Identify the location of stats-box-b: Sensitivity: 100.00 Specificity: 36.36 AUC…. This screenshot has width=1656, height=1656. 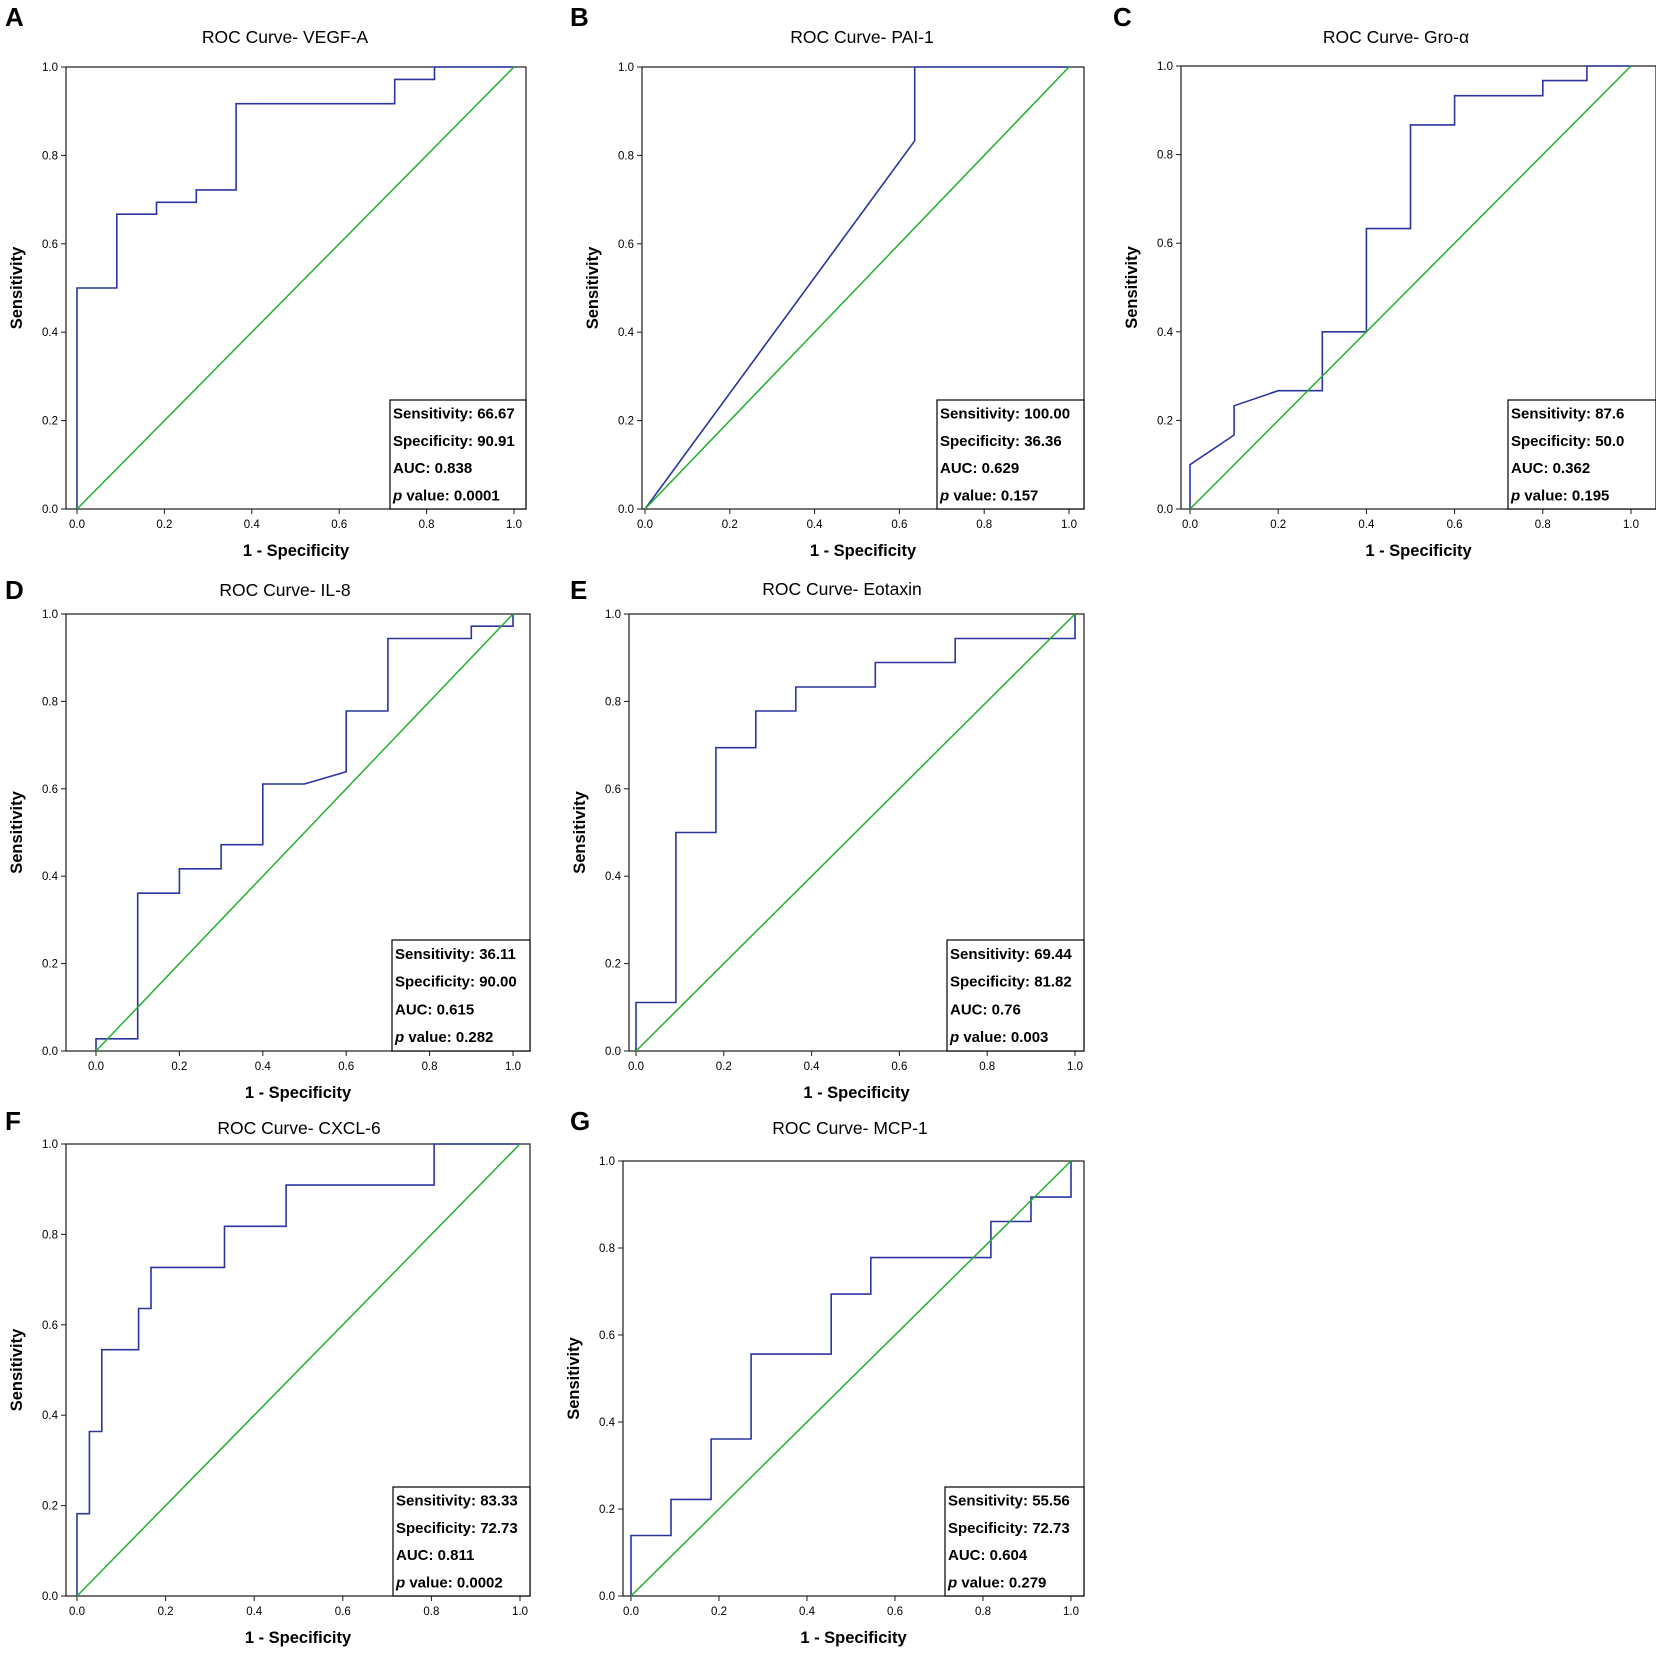
(1010, 454).